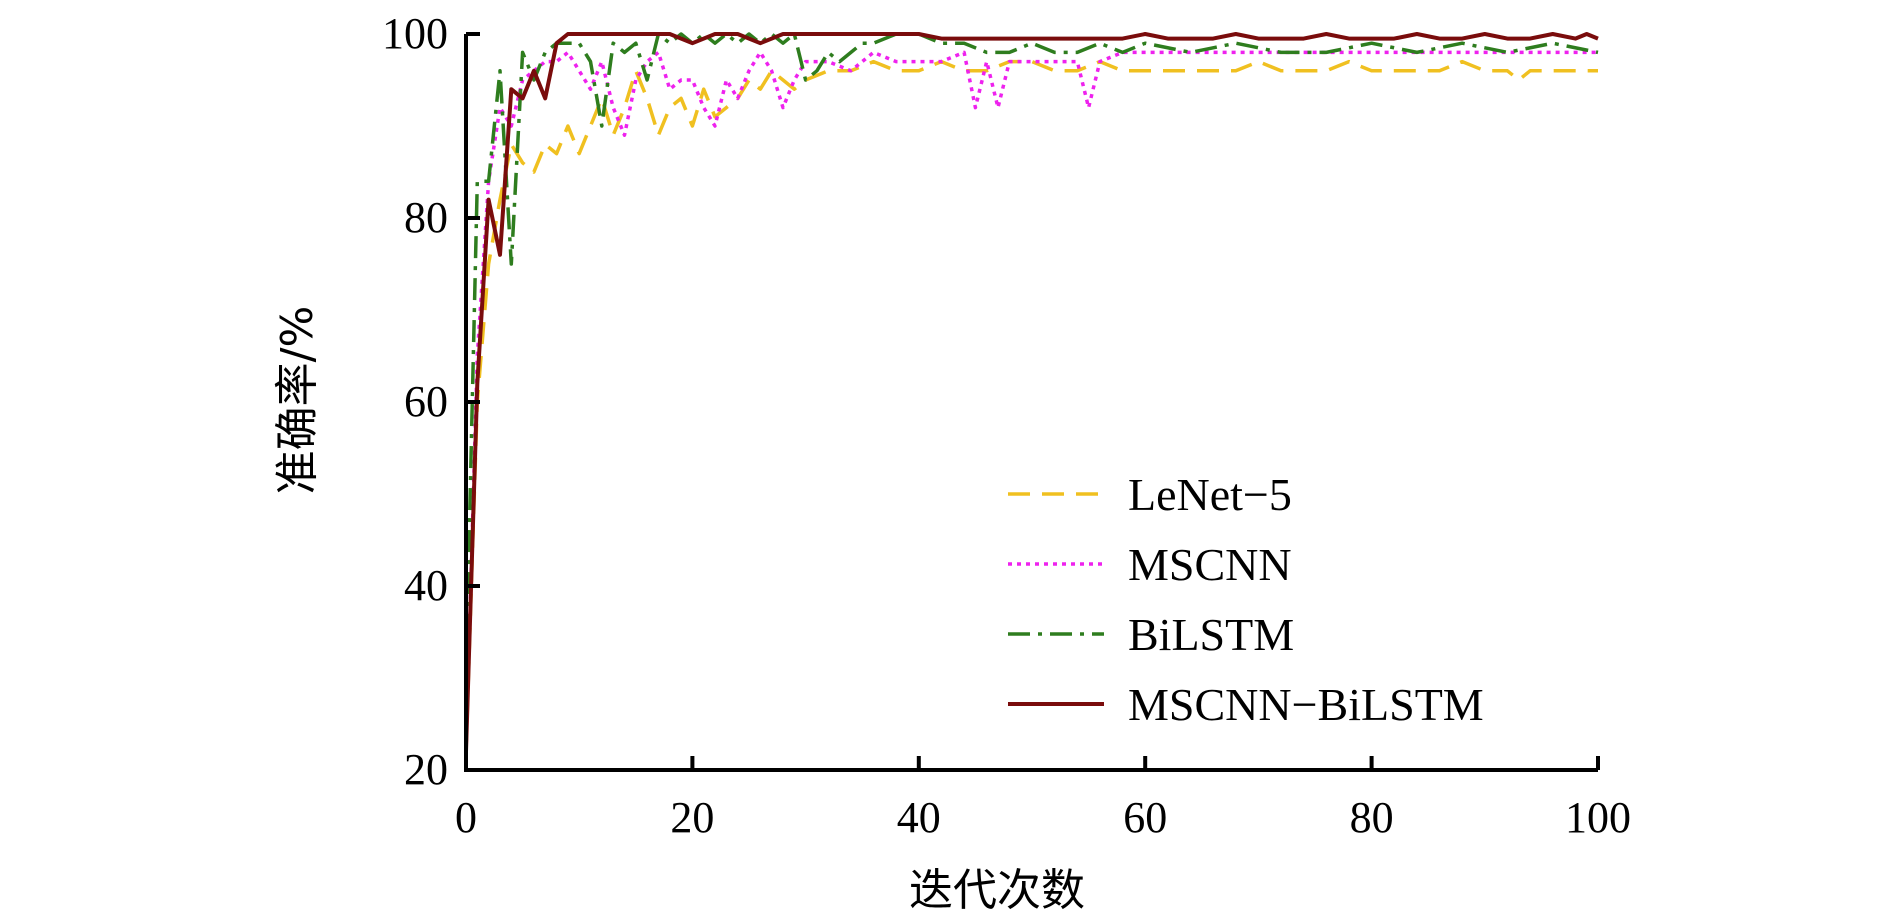 This screenshot has width=1890, height=918. I want to click on x-axis-title: 迭代次数, so click(997, 890).